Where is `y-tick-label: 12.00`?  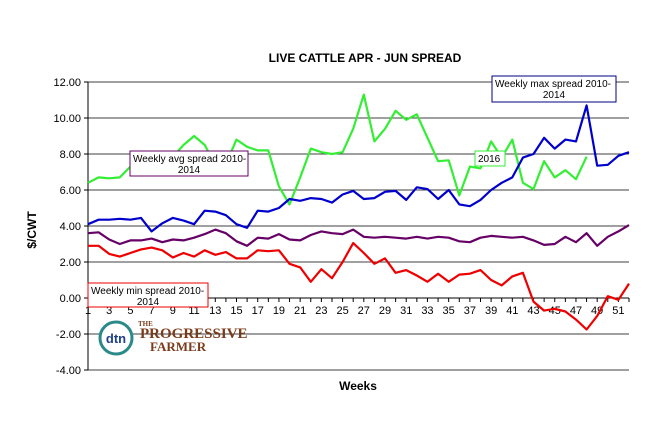
y-tick-label: 12.00 is located at coordinates (67, 83).